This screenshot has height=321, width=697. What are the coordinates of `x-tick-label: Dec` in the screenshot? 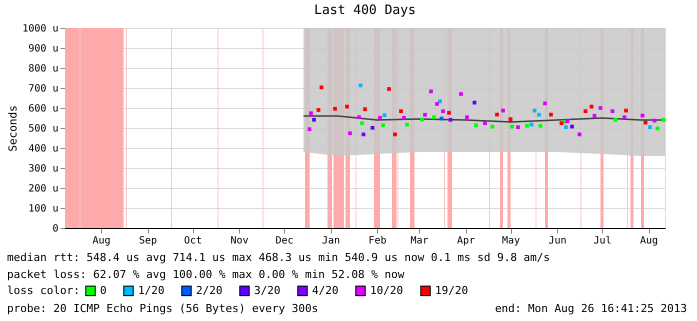 It's located at (284, 241).